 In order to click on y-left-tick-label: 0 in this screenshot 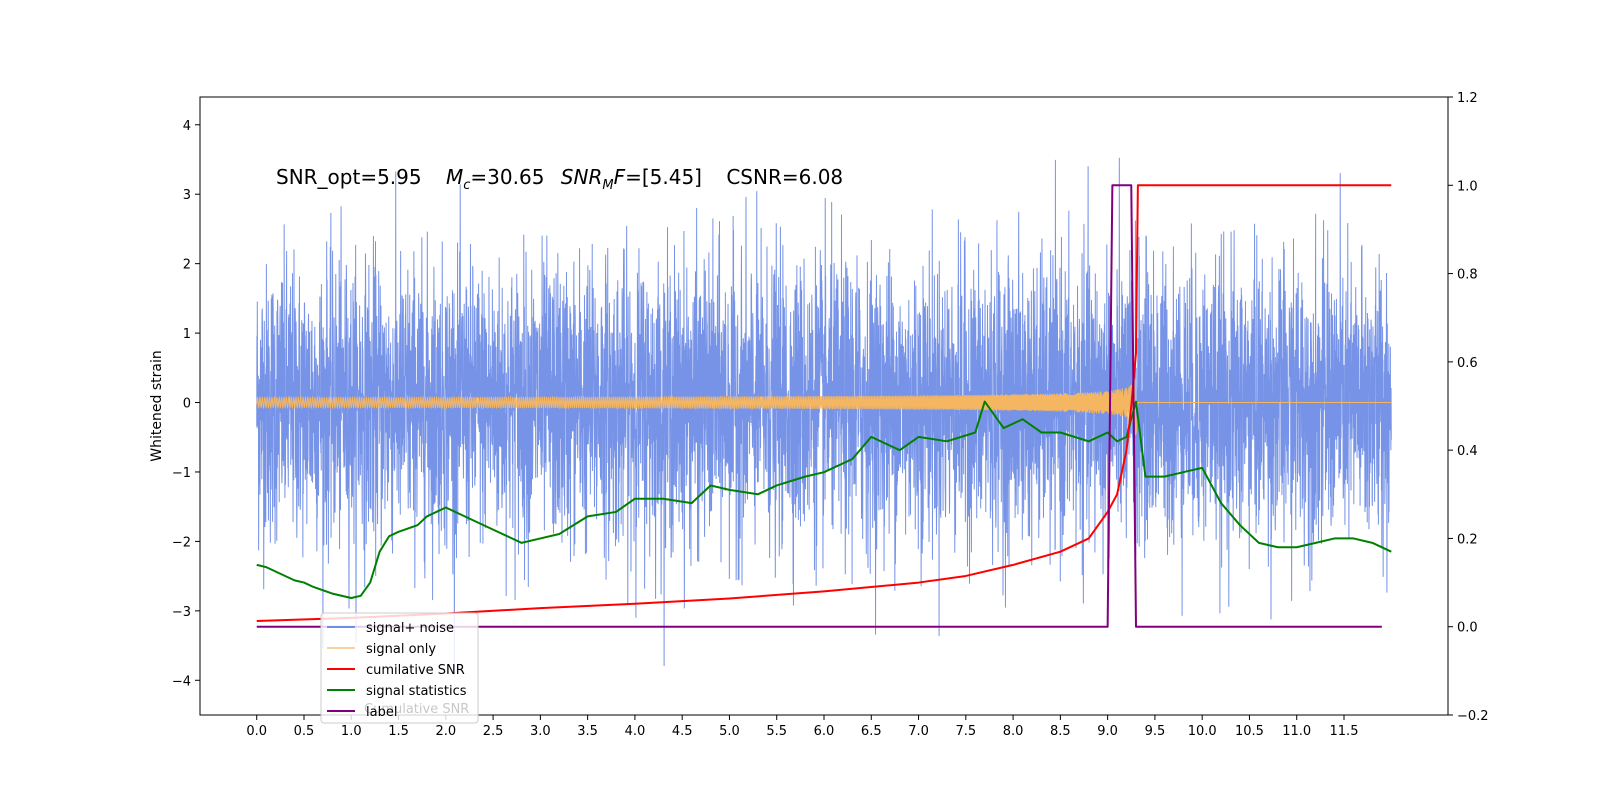, I will do `click(187, 404)`.